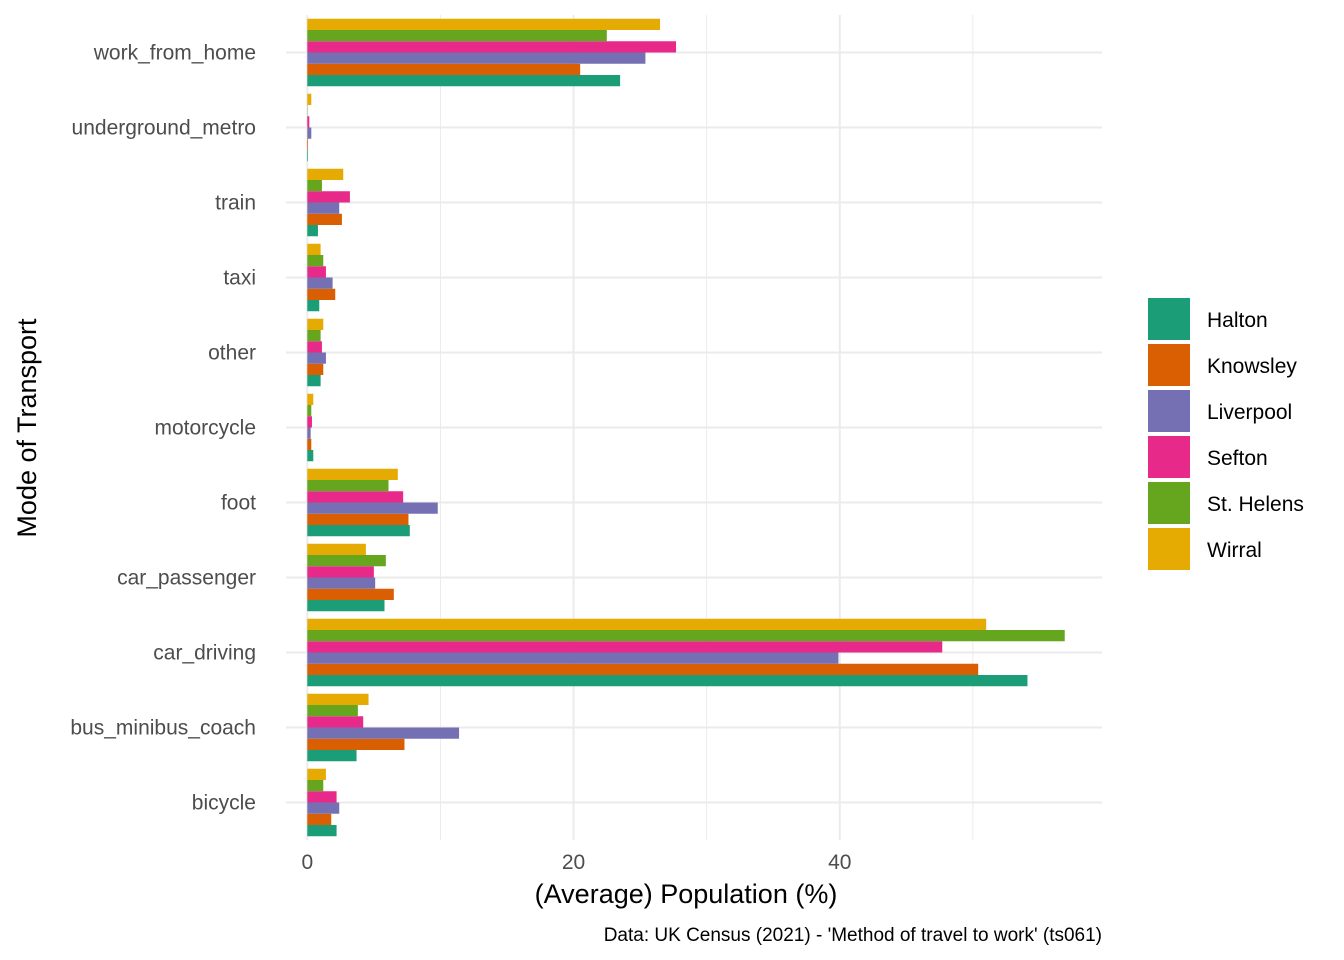 The image size is (1344, 960). I want to click on bar-liverpool-taxi, so click(320, 283).